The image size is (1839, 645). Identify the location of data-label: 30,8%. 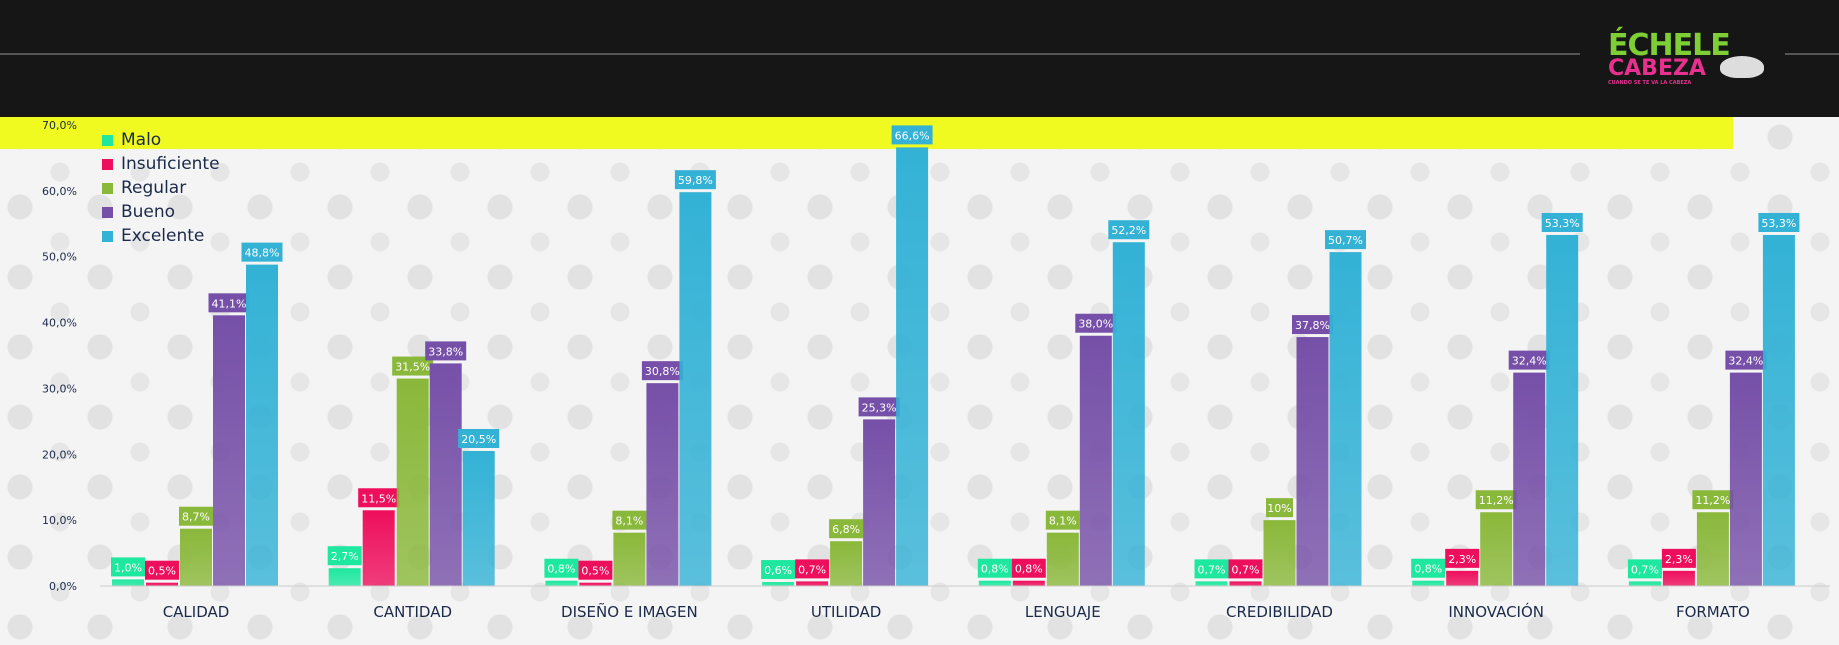
(662, 371).